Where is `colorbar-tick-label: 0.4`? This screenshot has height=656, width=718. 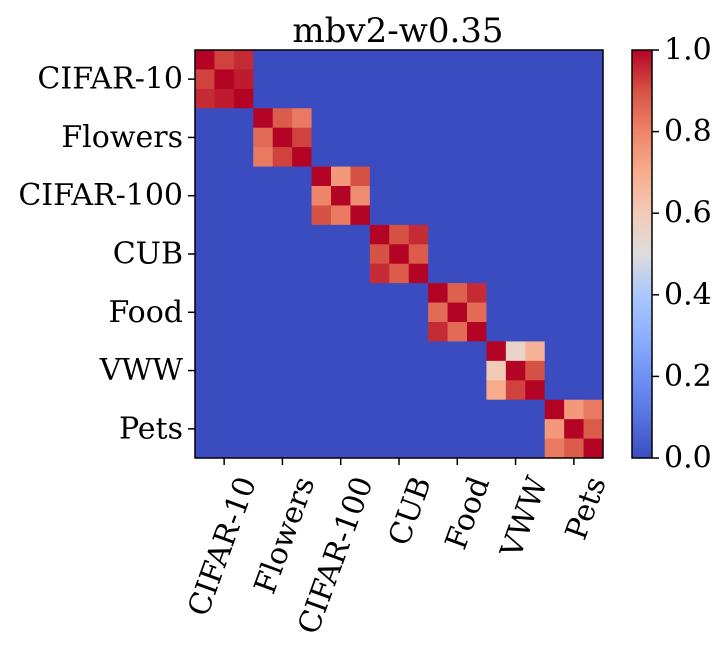 colorbar-tick-label: 0.4 is located at coordinates (688, 294).